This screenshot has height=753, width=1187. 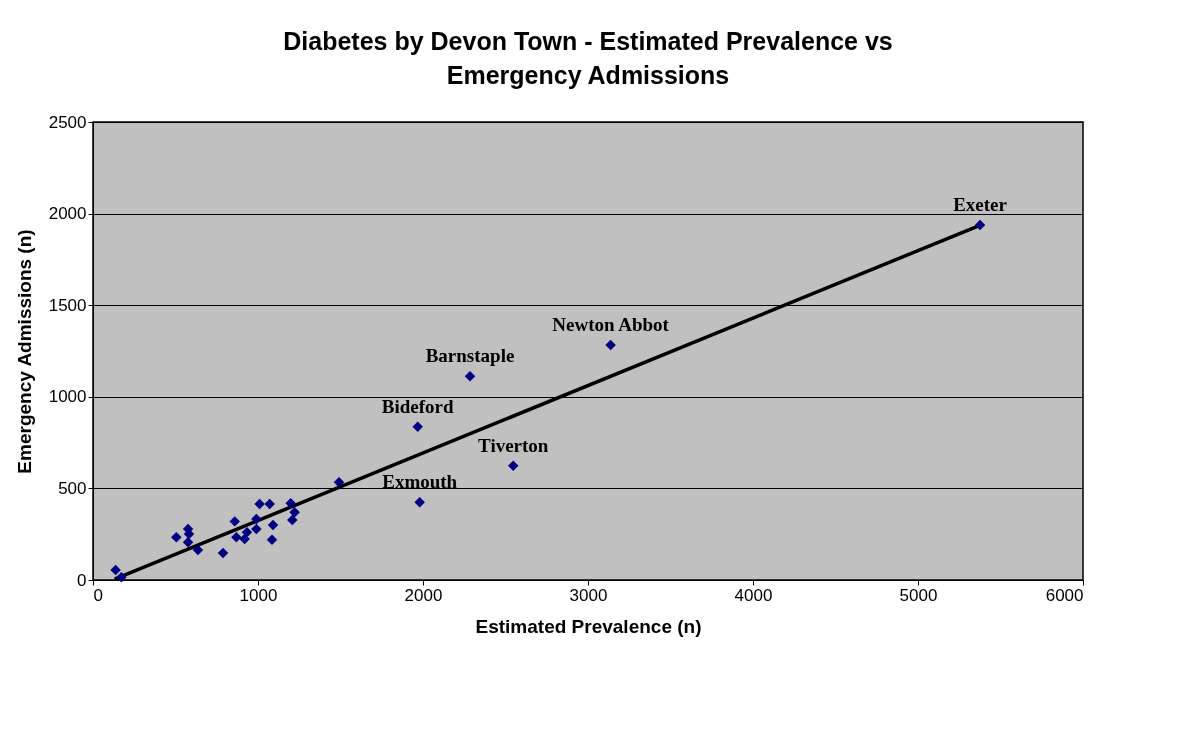 I want to click on x-tick-label: 4000, so click(x=753, y=595).